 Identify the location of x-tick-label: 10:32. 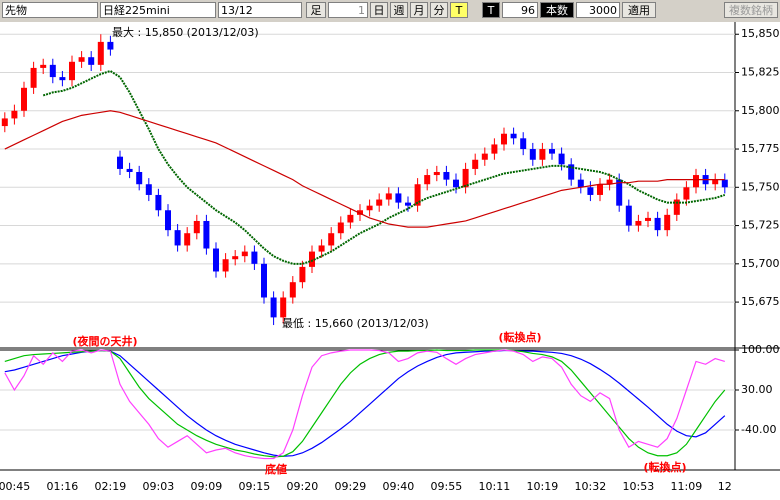
(591, 486).